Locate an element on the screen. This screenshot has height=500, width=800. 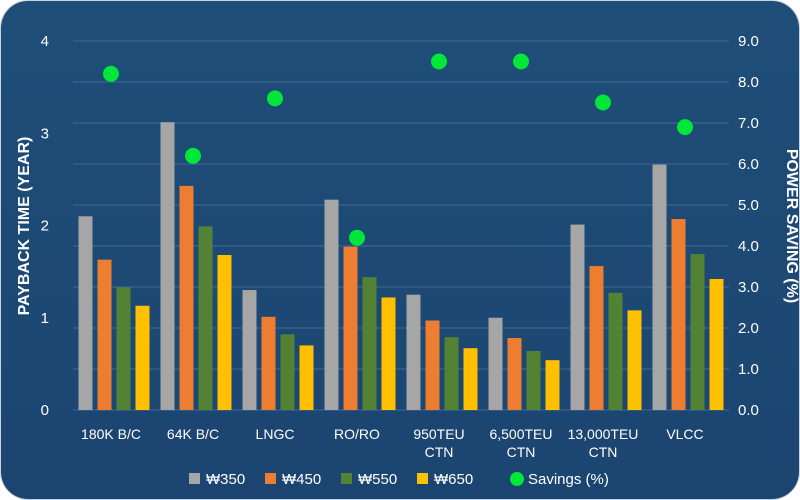
category-label: VLCC is located at coordinates (684, 434).